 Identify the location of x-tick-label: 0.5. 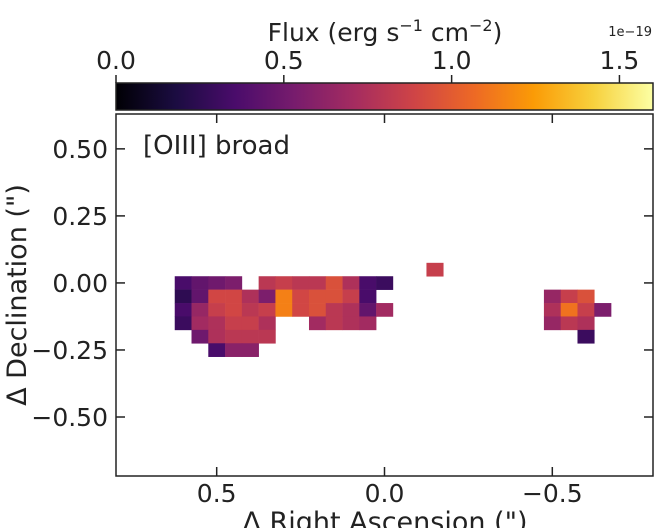
(217, 493).